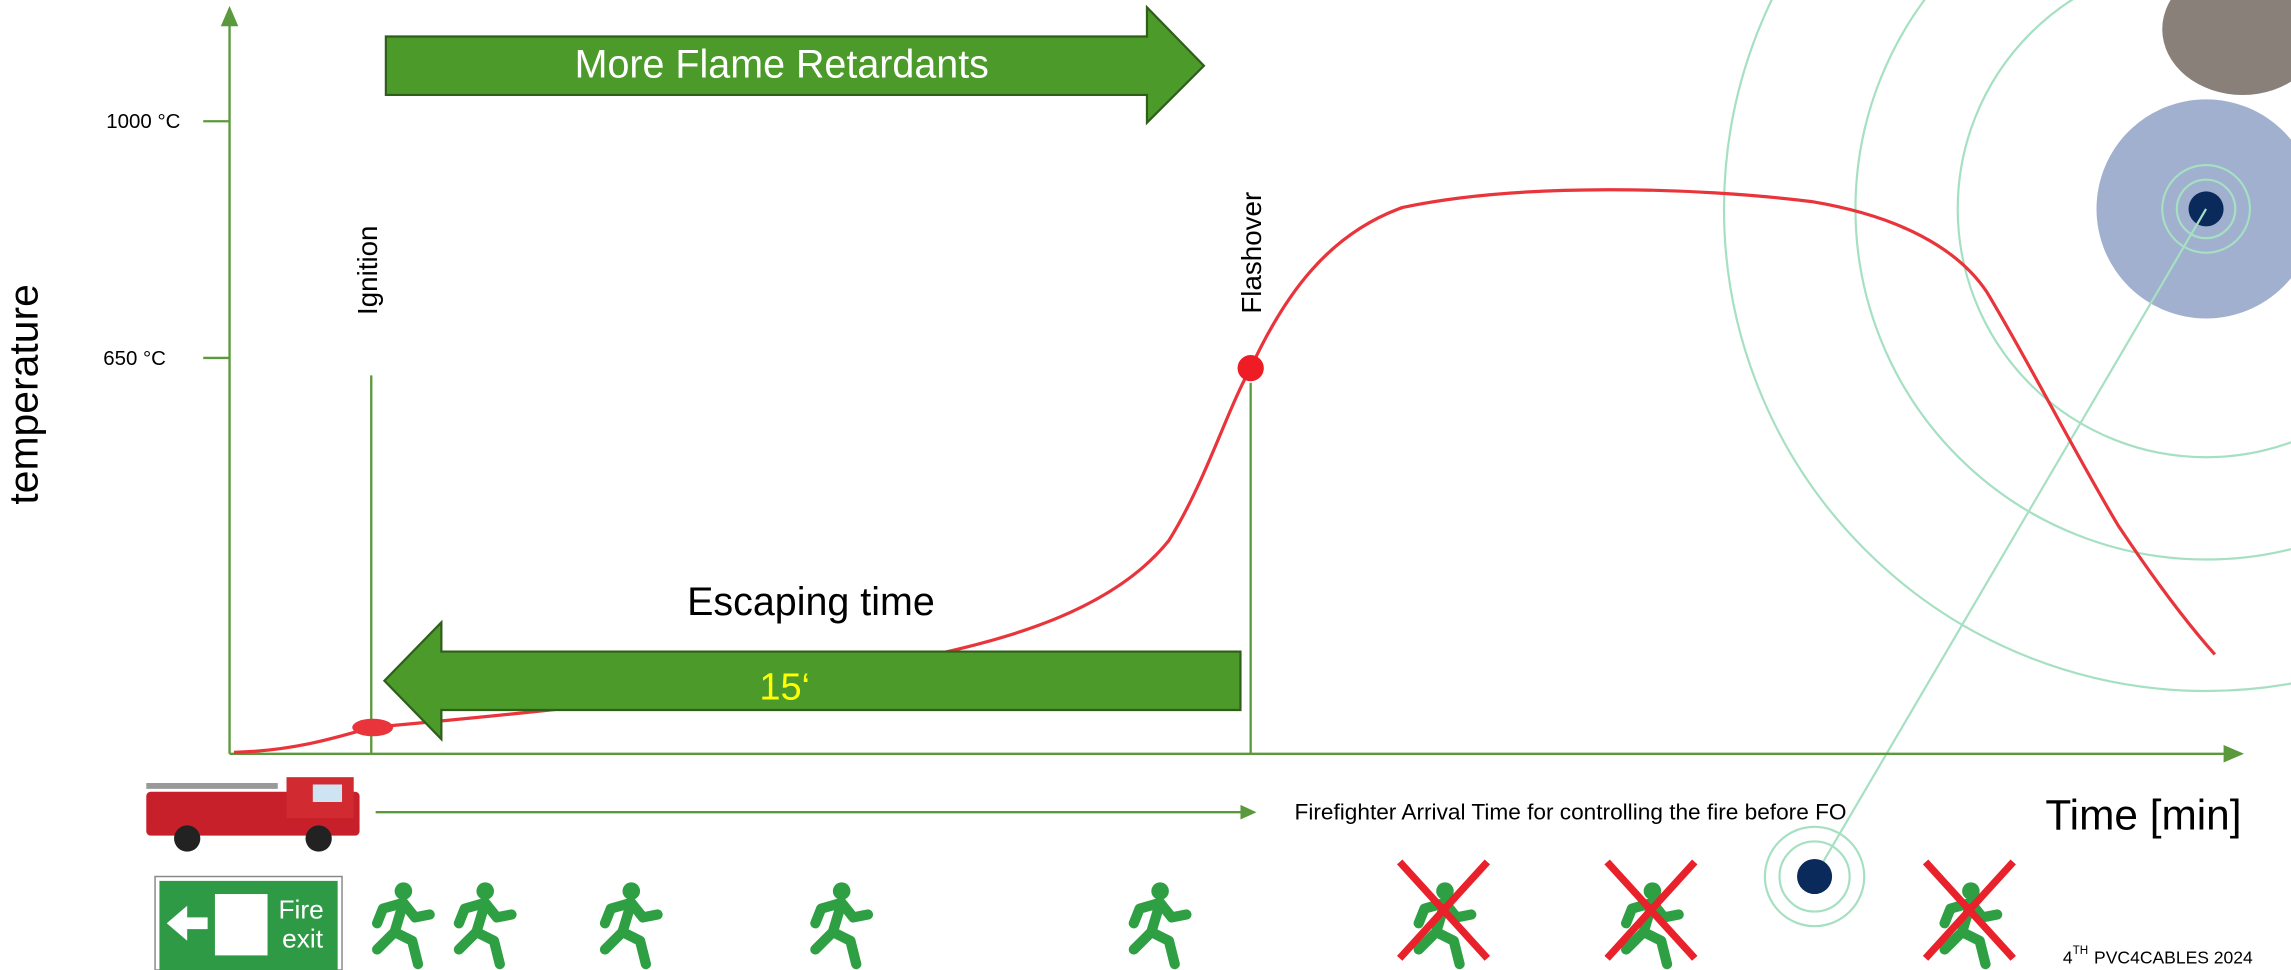  What do you see at coordinates (303, 939) in the screenshot?
I see `sign-bottom: exit` at bounding box center [303, 939].